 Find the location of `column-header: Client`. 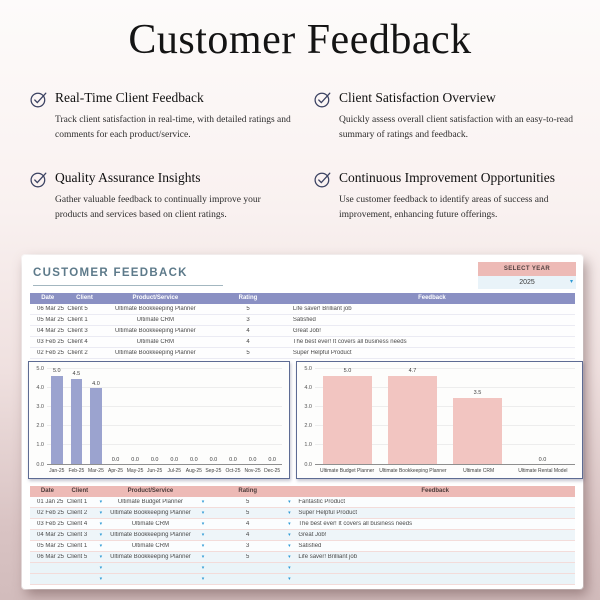

column-header: Client is located at coordinates (80, 491).